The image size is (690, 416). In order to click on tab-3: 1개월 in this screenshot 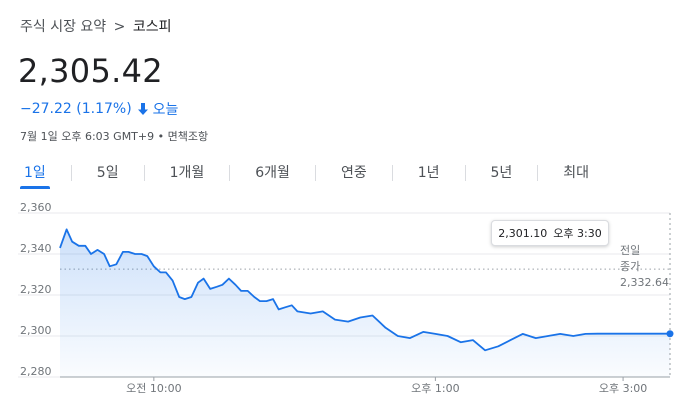, I will do `click(187, 173)`.